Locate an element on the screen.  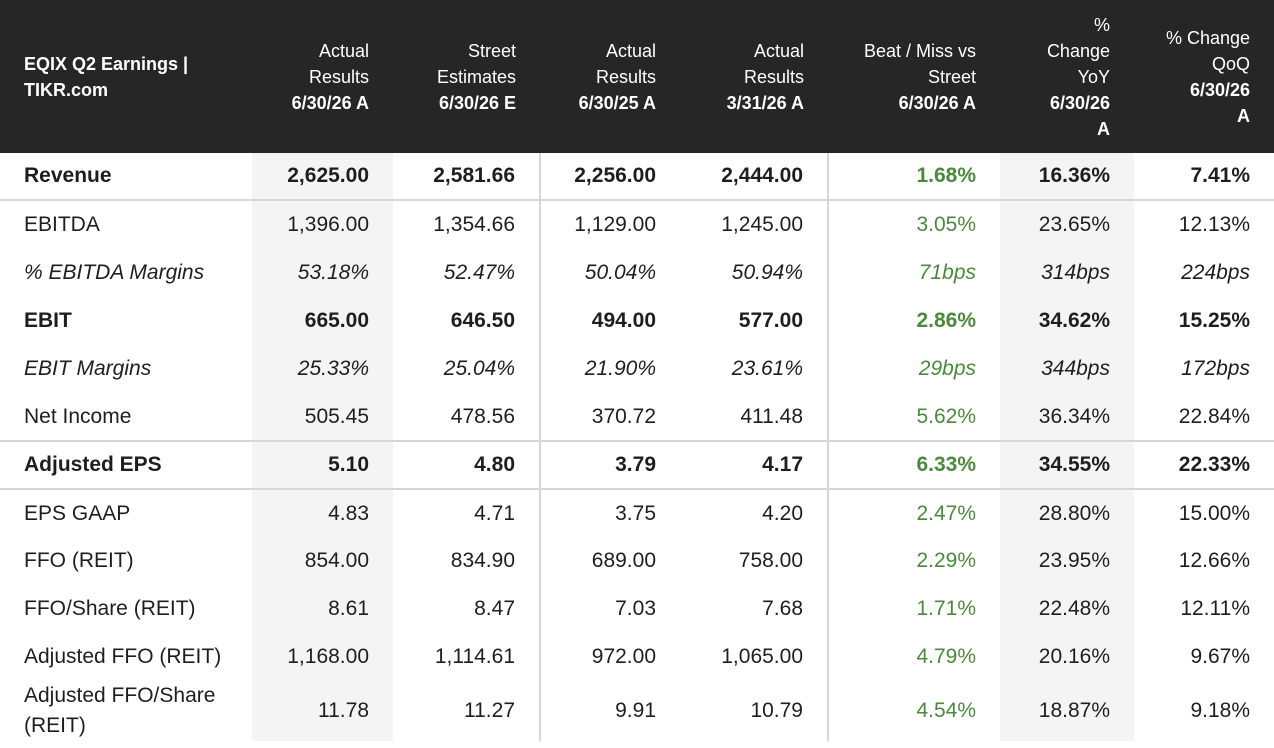
col-header-beat-miss: Beat / Miss vs Street 6/30/26 A is located at coordinates (914, 76).